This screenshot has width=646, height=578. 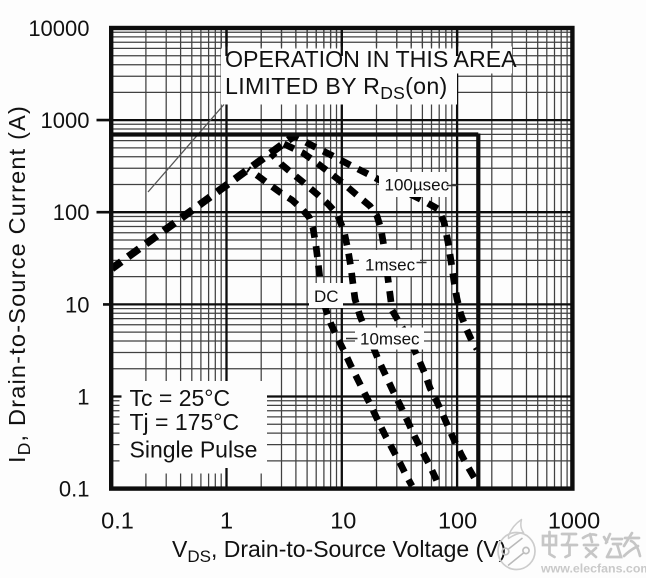 What do you see at coordinates (58, 28) in the screenshot?
I see `svg-text: 10000` at bounding box center [58, 28].